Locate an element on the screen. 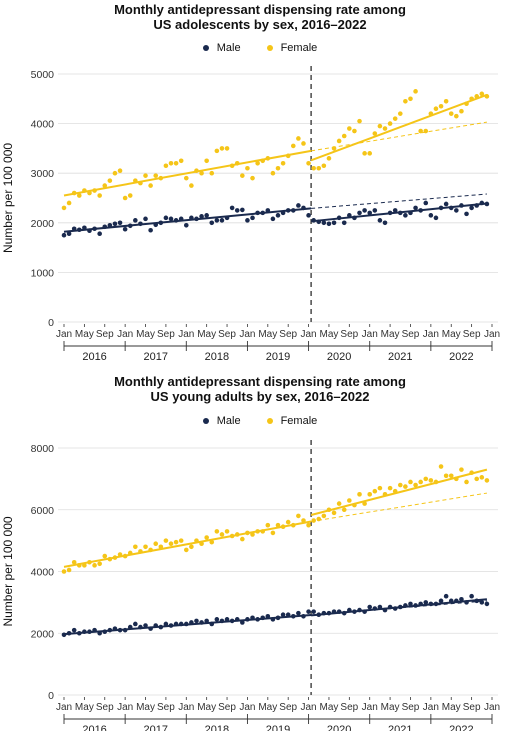 This screenshot has height=731, width=520. legend-male-marker is located at coordinates (205, 421).